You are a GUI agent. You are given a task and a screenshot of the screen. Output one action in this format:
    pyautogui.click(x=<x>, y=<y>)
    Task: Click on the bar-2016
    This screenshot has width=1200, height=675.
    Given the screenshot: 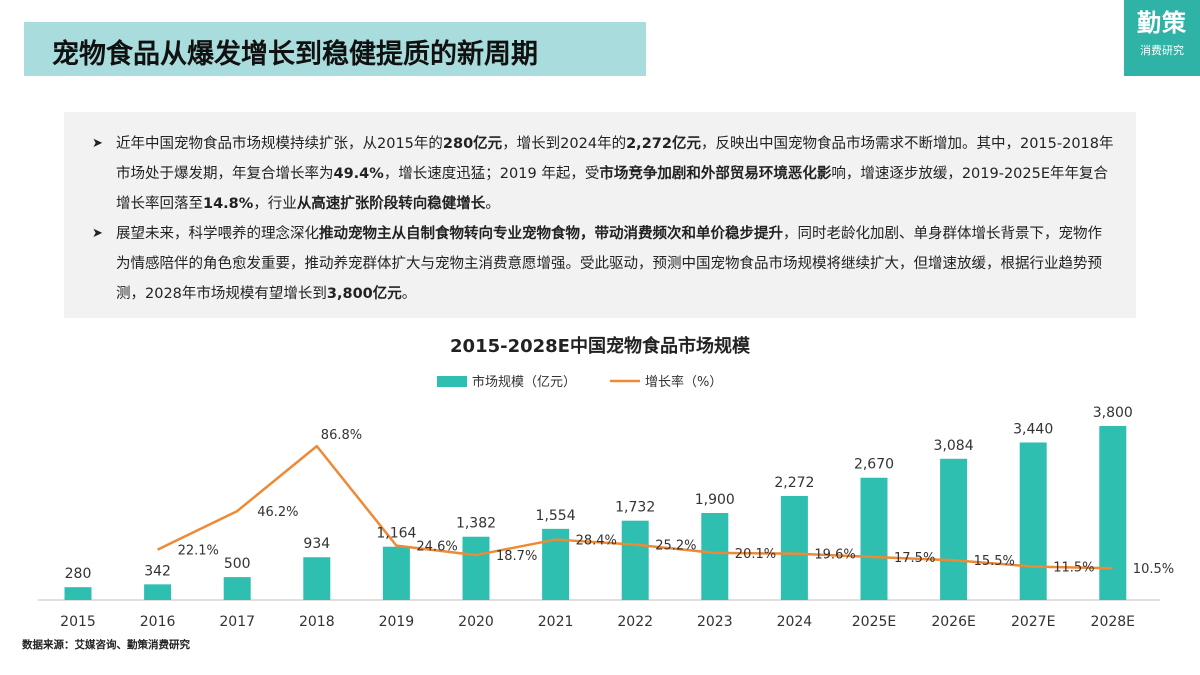 What is the action you would take?
    pyautogui.click(x=158, y=592)
    